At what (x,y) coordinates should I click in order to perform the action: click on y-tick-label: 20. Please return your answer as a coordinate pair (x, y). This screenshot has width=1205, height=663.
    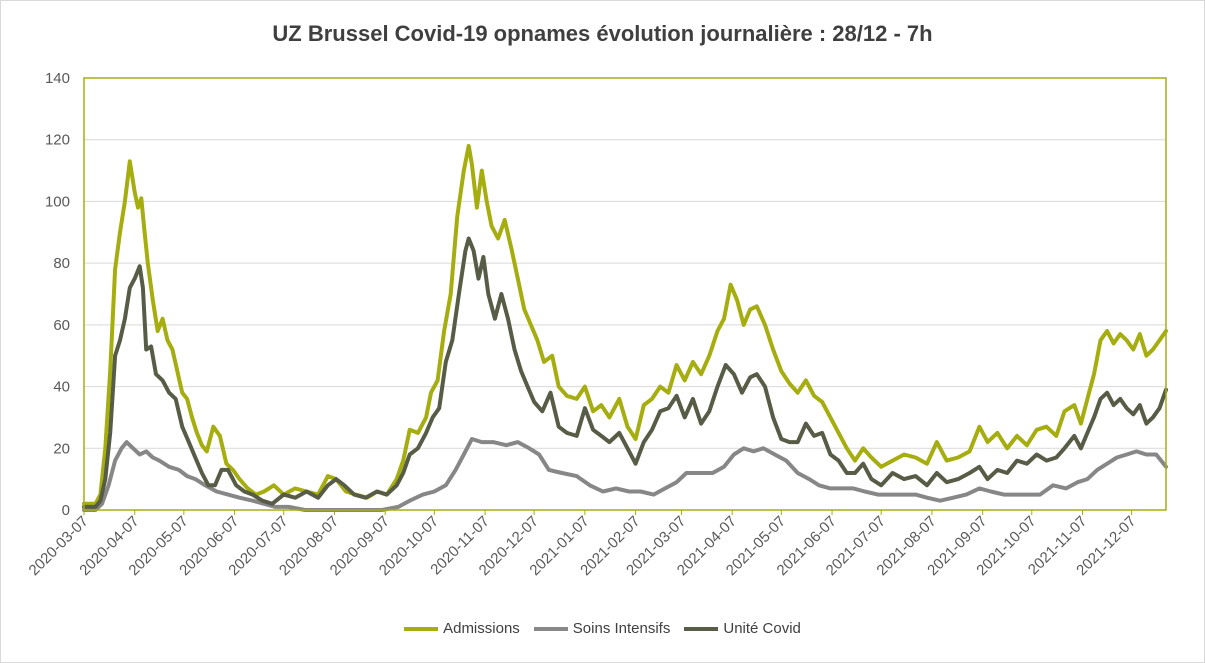
    Looking at the image, I should click on (61, 448).